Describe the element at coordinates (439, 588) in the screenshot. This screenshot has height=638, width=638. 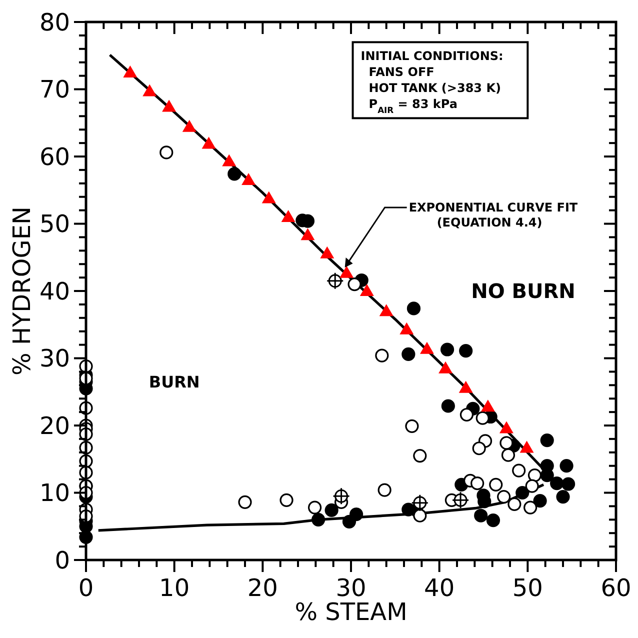
I see `x-tick-label: 40` at that location.